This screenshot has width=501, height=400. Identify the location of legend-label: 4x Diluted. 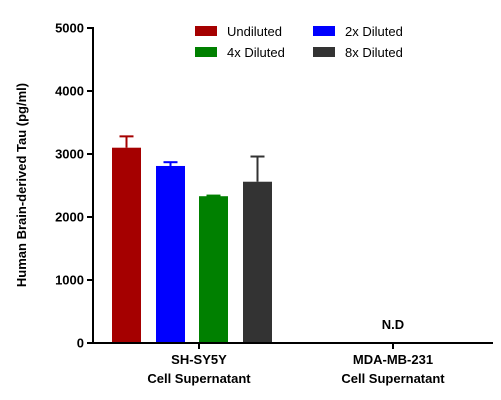
(256, 52).